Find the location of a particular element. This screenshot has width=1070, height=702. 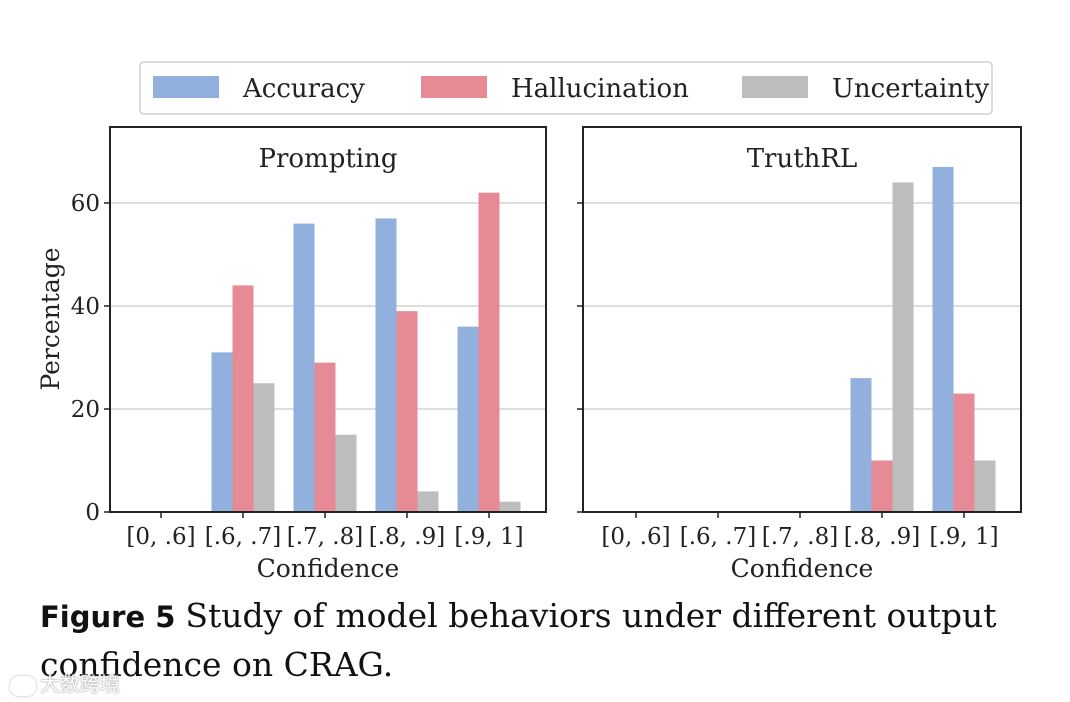

xtick-label-truthrl-3: [.8, .9] is located at coordinates (882, 537).